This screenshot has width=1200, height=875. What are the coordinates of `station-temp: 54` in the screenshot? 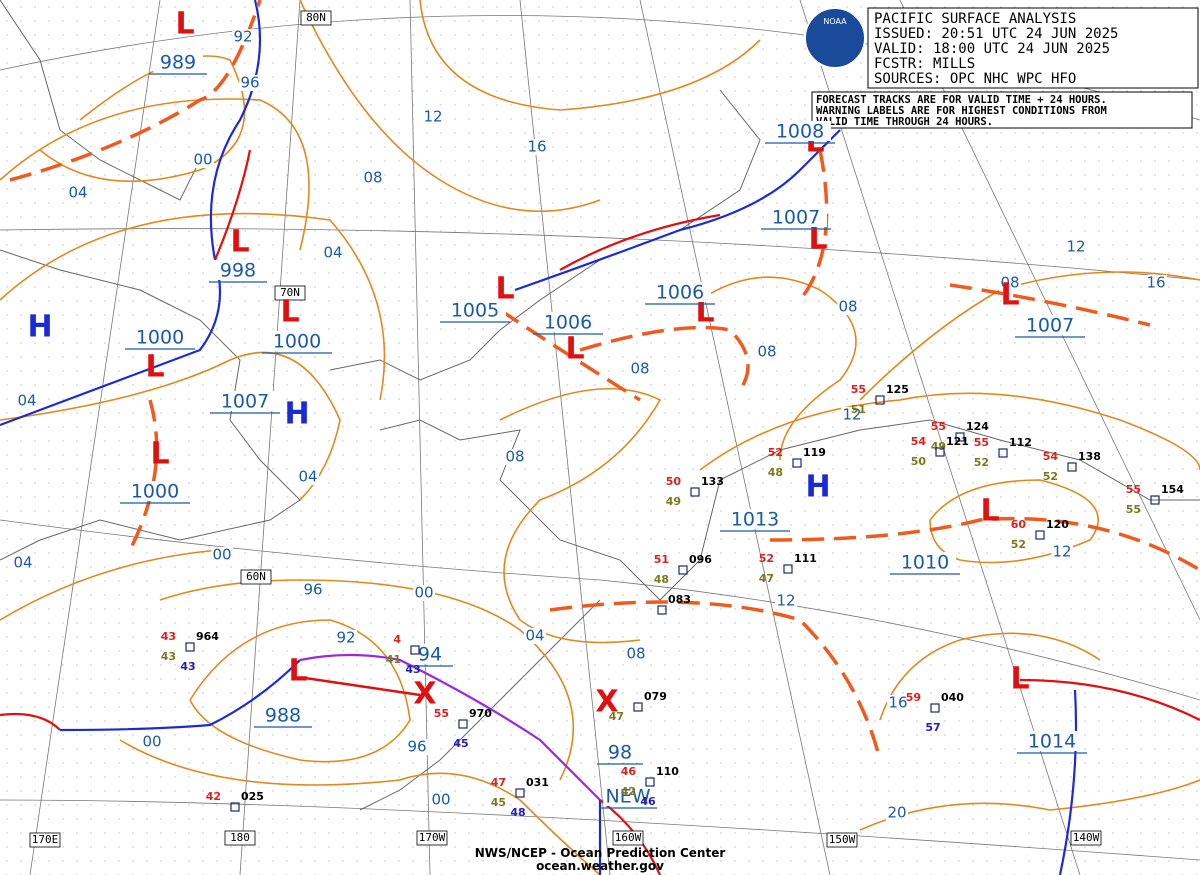 It's located at (1051, 456).